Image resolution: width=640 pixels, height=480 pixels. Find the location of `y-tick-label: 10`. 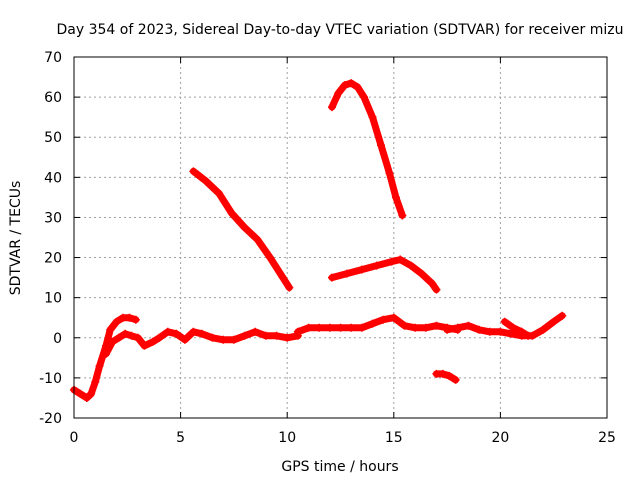

y-tick-label: 10 is located at coordinates (53, 299).